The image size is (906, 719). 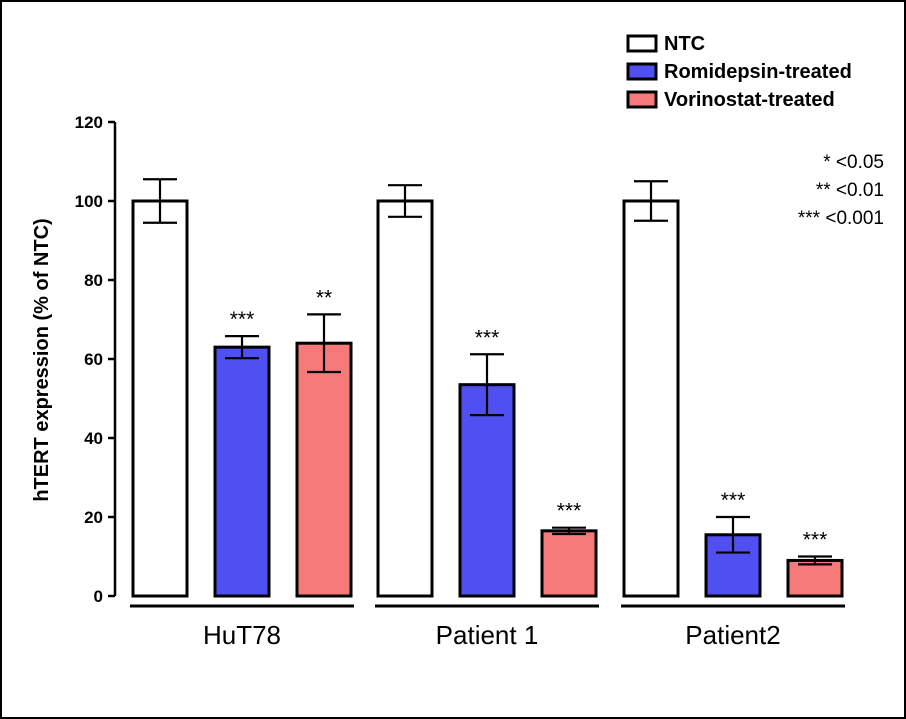 I want to click on y-tick-label: 40, so click(x=93, y=438).